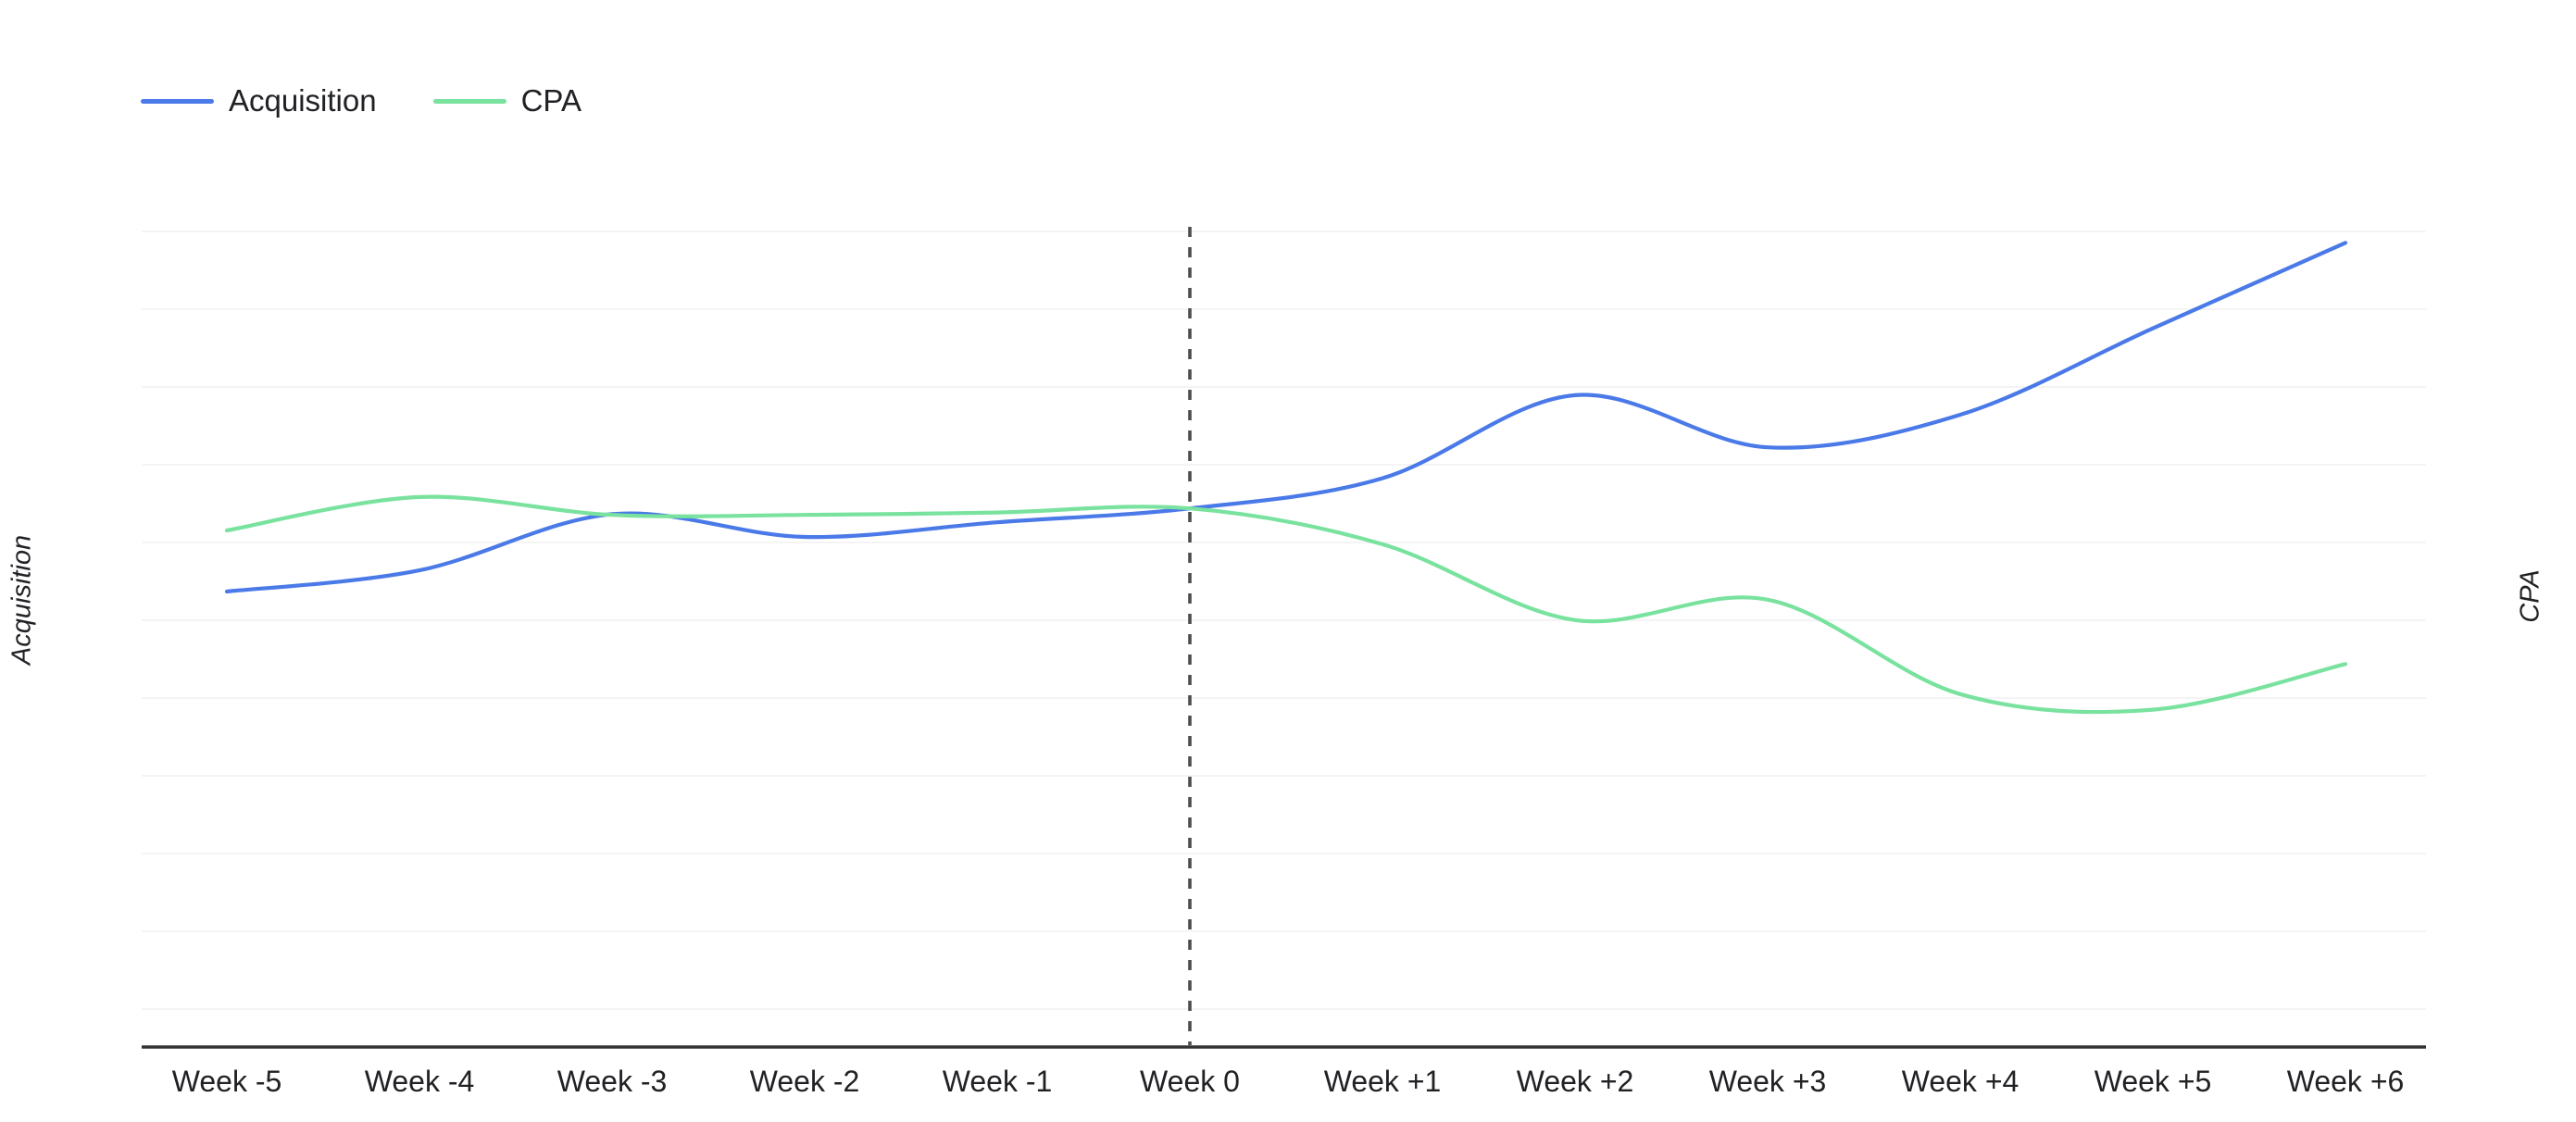 Image resolution: width=2576 pixels, height=1122 pixels. Describe the element at coordinates (998, 1081) in the screenshot. I see `x-axis-label: Week -1` at that location.